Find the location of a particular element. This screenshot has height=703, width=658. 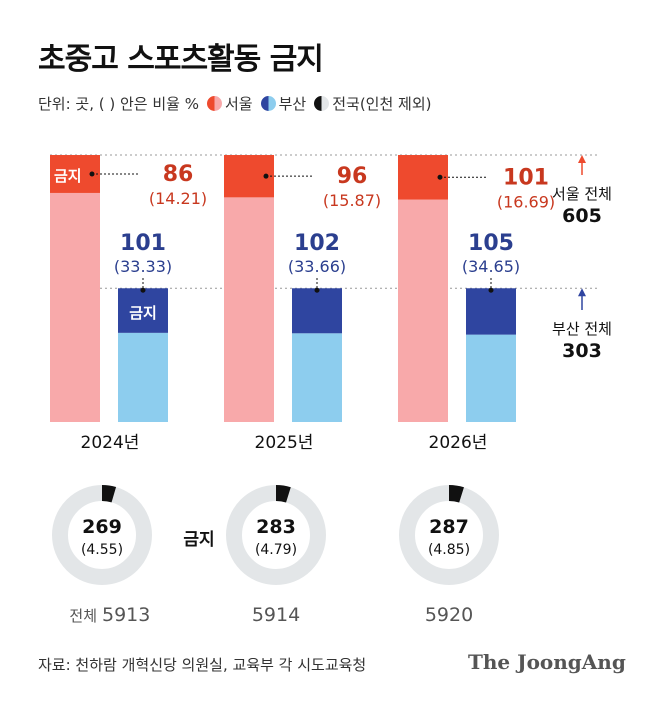

legend-row: 단위: 곳, ( ) 안은 비율 % 서울 부산 전국(인천 제외) is located at coordinates (235, 103).